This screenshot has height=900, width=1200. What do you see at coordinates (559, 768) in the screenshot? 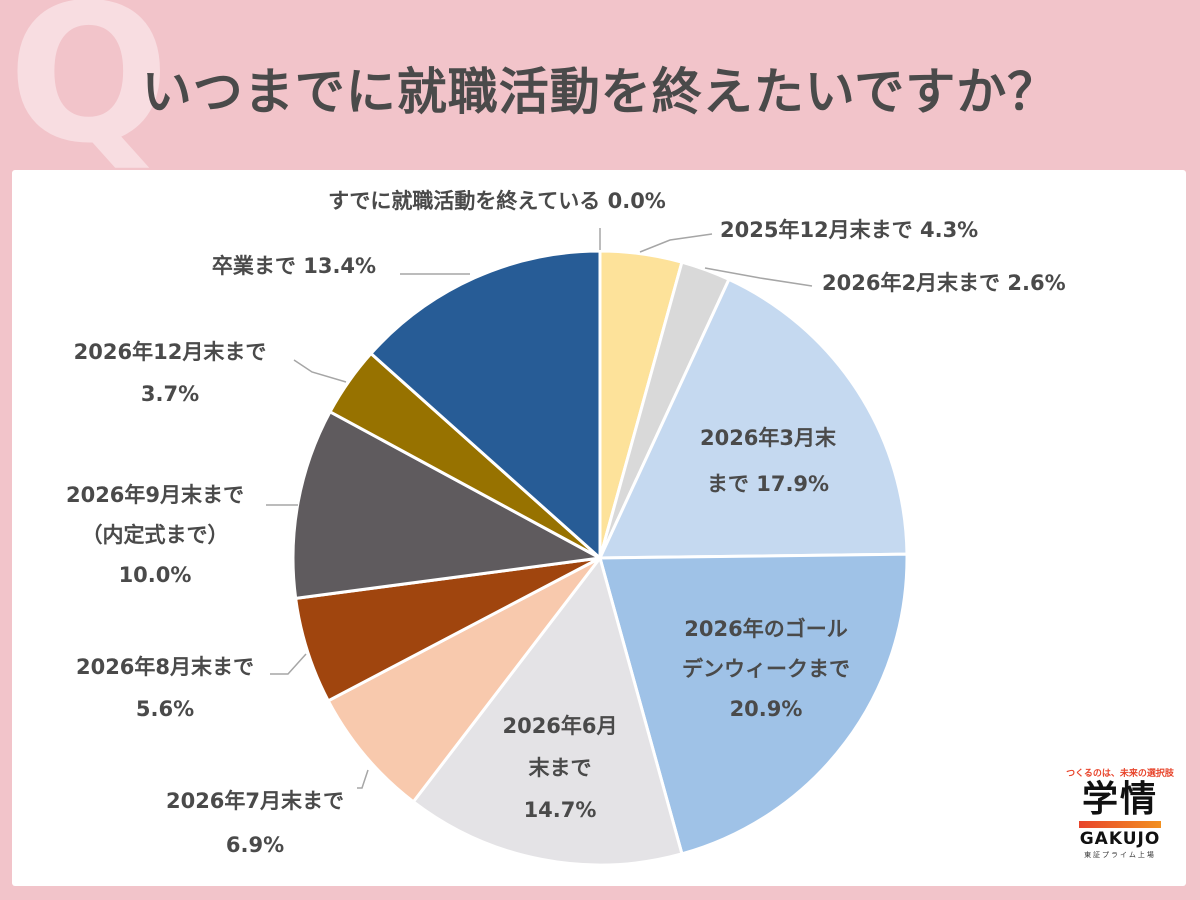
I see `slice-label-6: 2026年6月末まで 14.7%` at bounding box center [559, 768].